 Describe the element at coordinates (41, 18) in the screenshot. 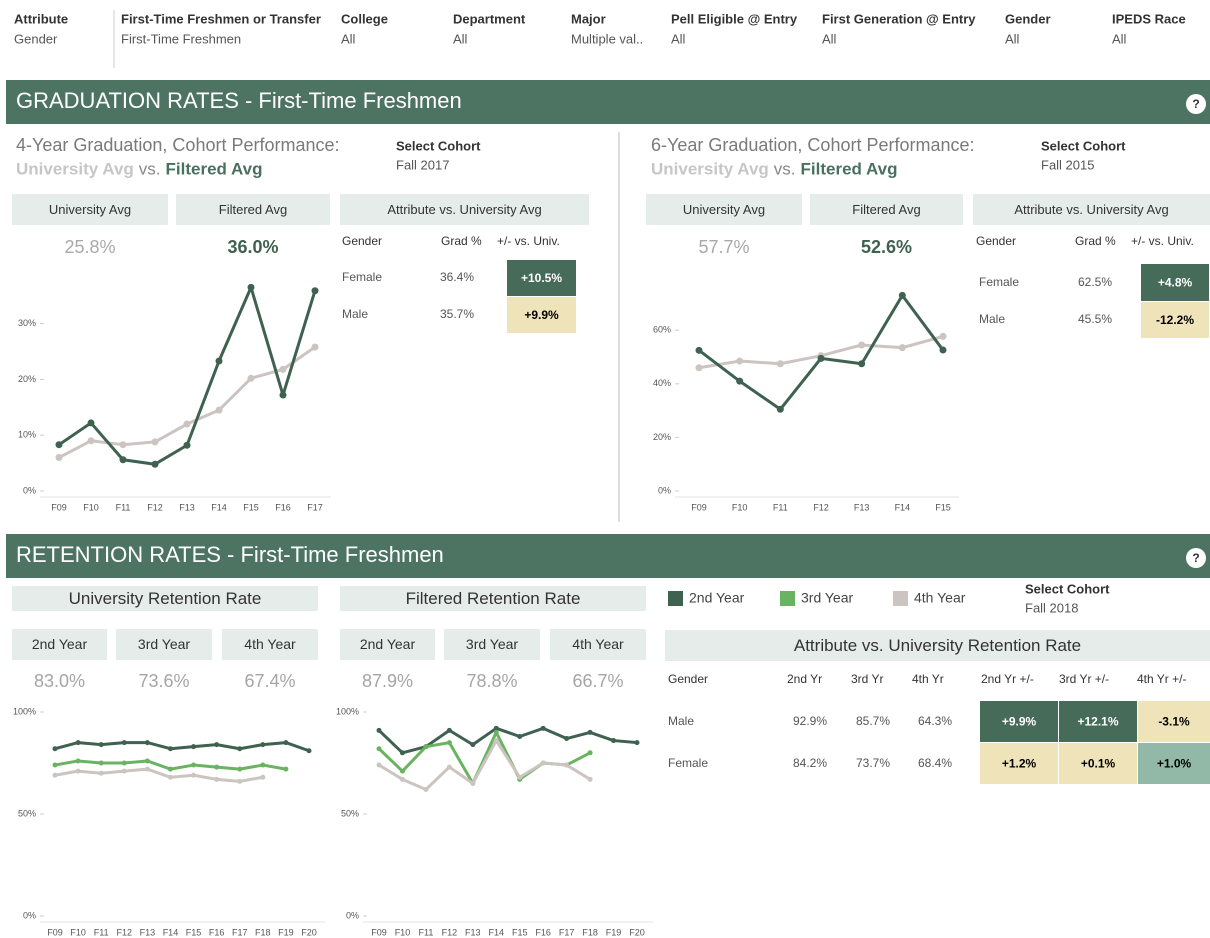

I see `filter-label: Attribute` at that location.